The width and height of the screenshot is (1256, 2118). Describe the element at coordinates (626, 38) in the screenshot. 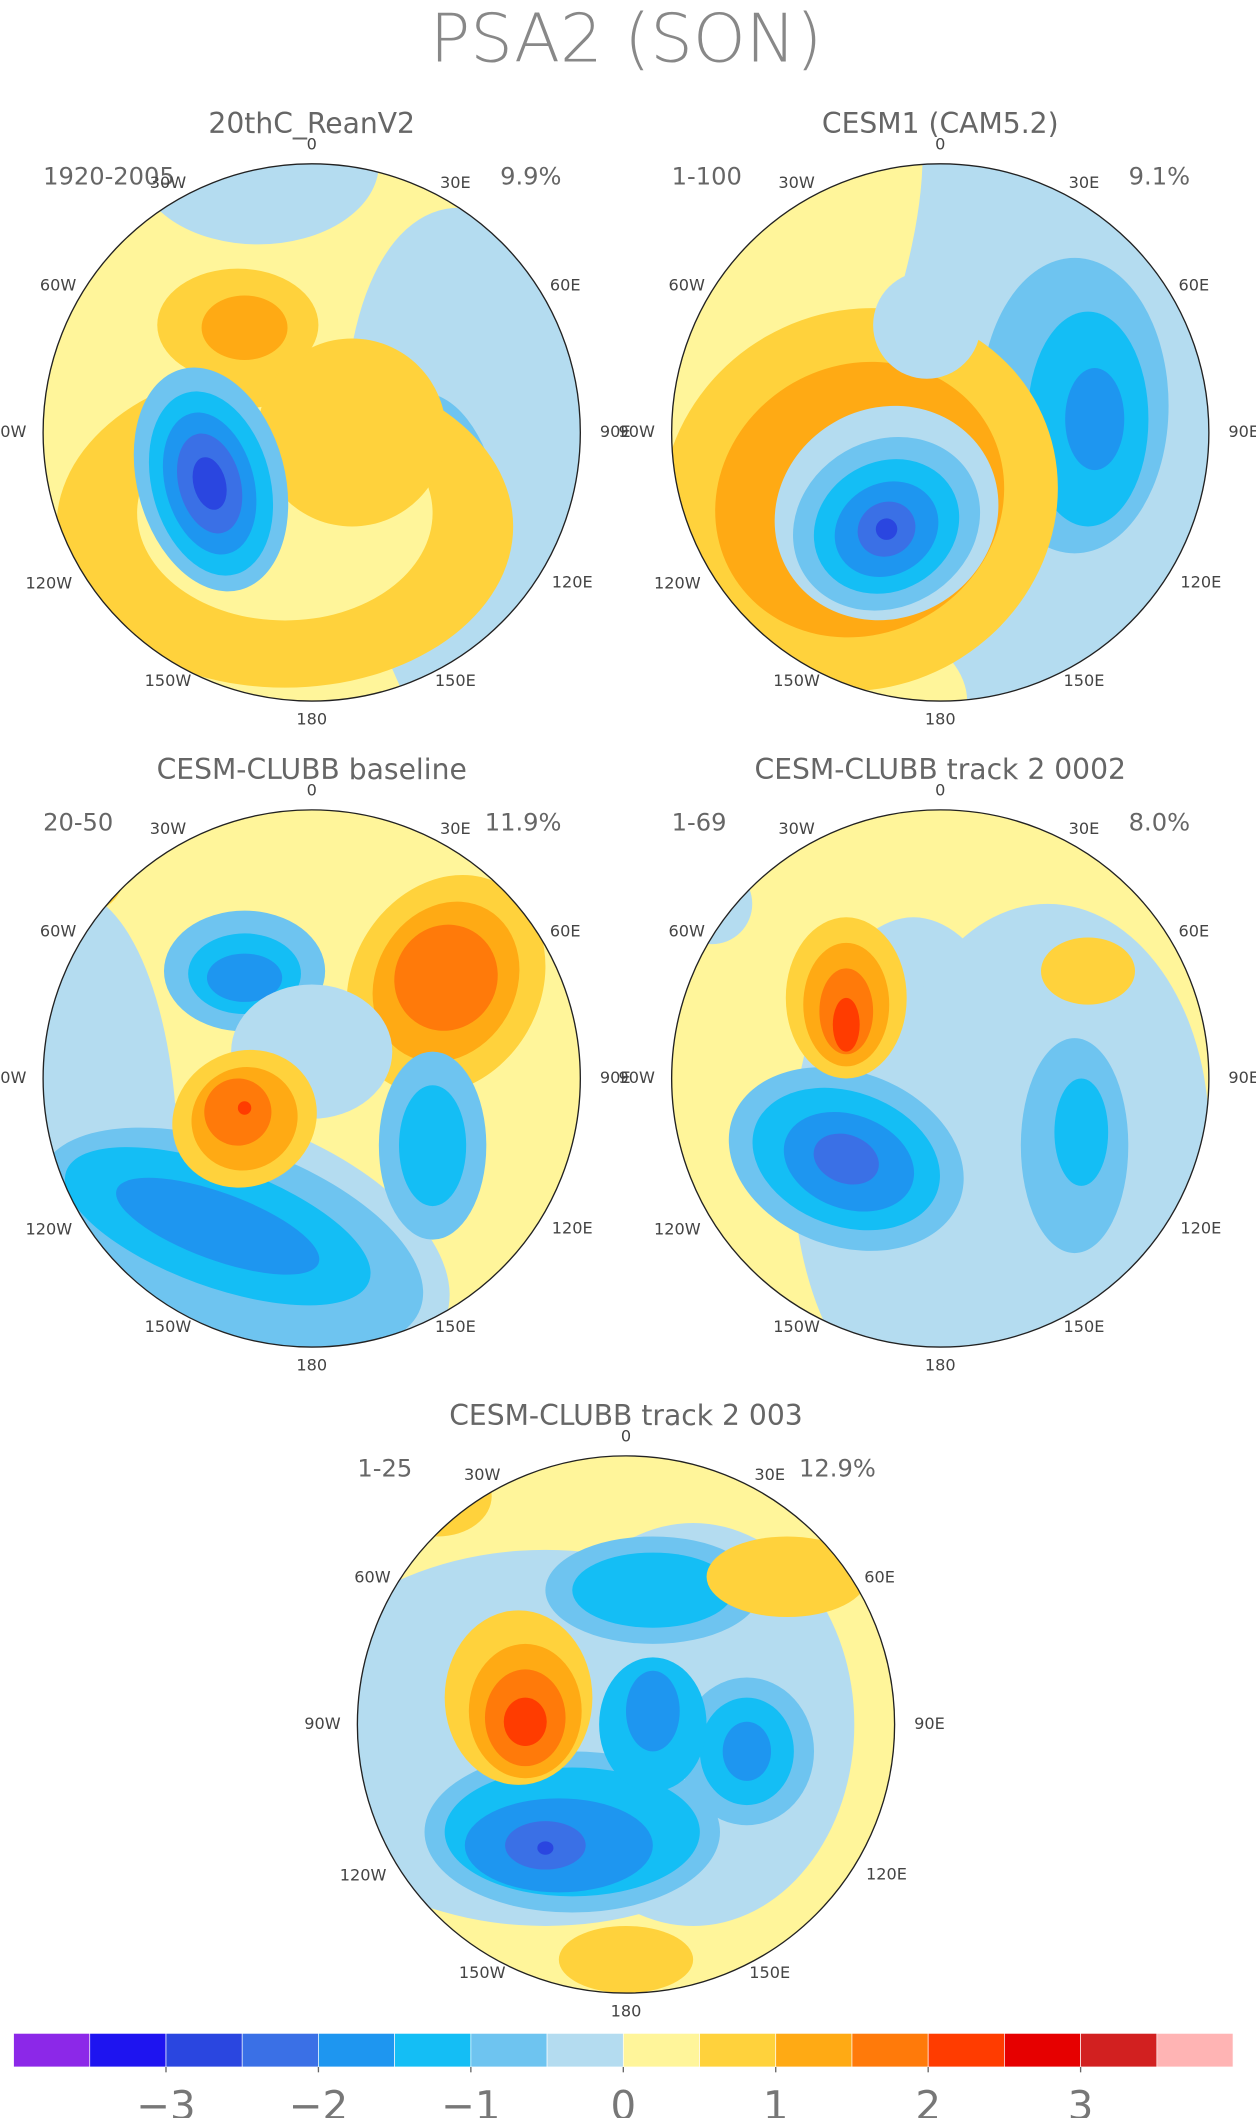

I see `figure-title: PSA2 (SON)` at that location.